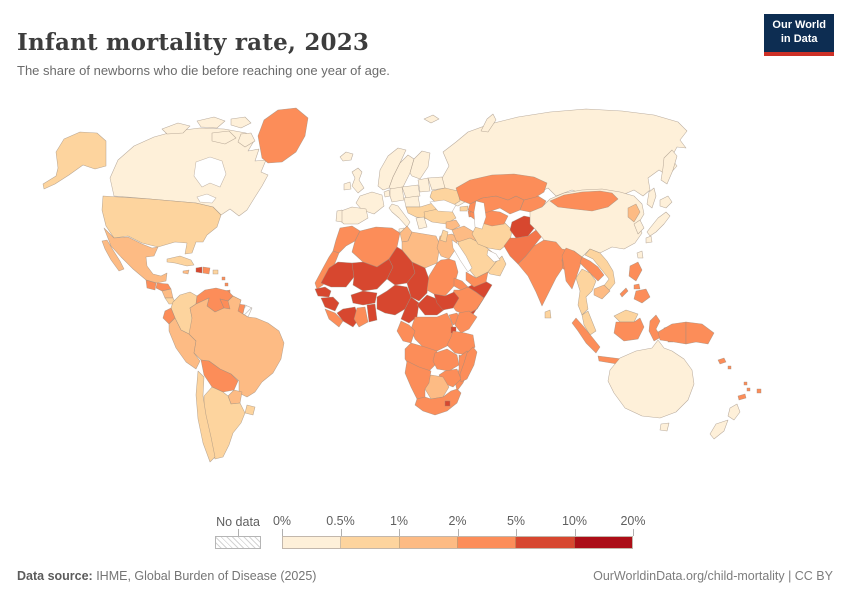 This screenshot has height=600, width=850. What do you see at coordinates (634, 213) in the screenshot?
I see `country-north-korea` at bounding box center [634, 213].